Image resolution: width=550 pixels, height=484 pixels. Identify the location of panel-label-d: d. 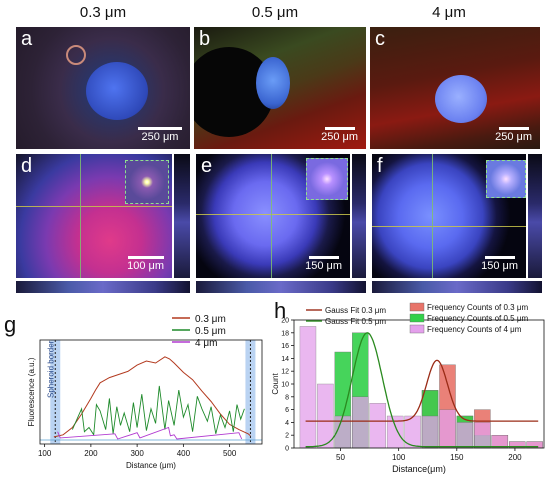
(27, 166).